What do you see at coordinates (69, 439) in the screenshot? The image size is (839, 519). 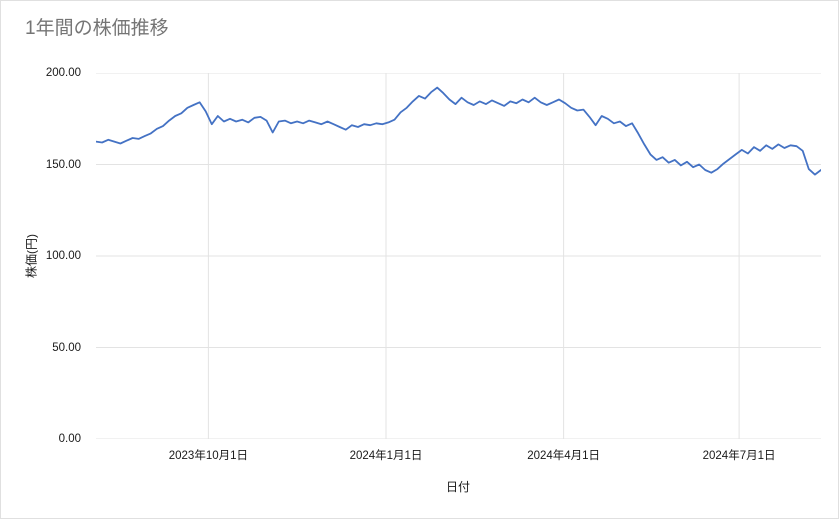 I see `y-tick-label: 0.00` at bounding box center [69, 439].